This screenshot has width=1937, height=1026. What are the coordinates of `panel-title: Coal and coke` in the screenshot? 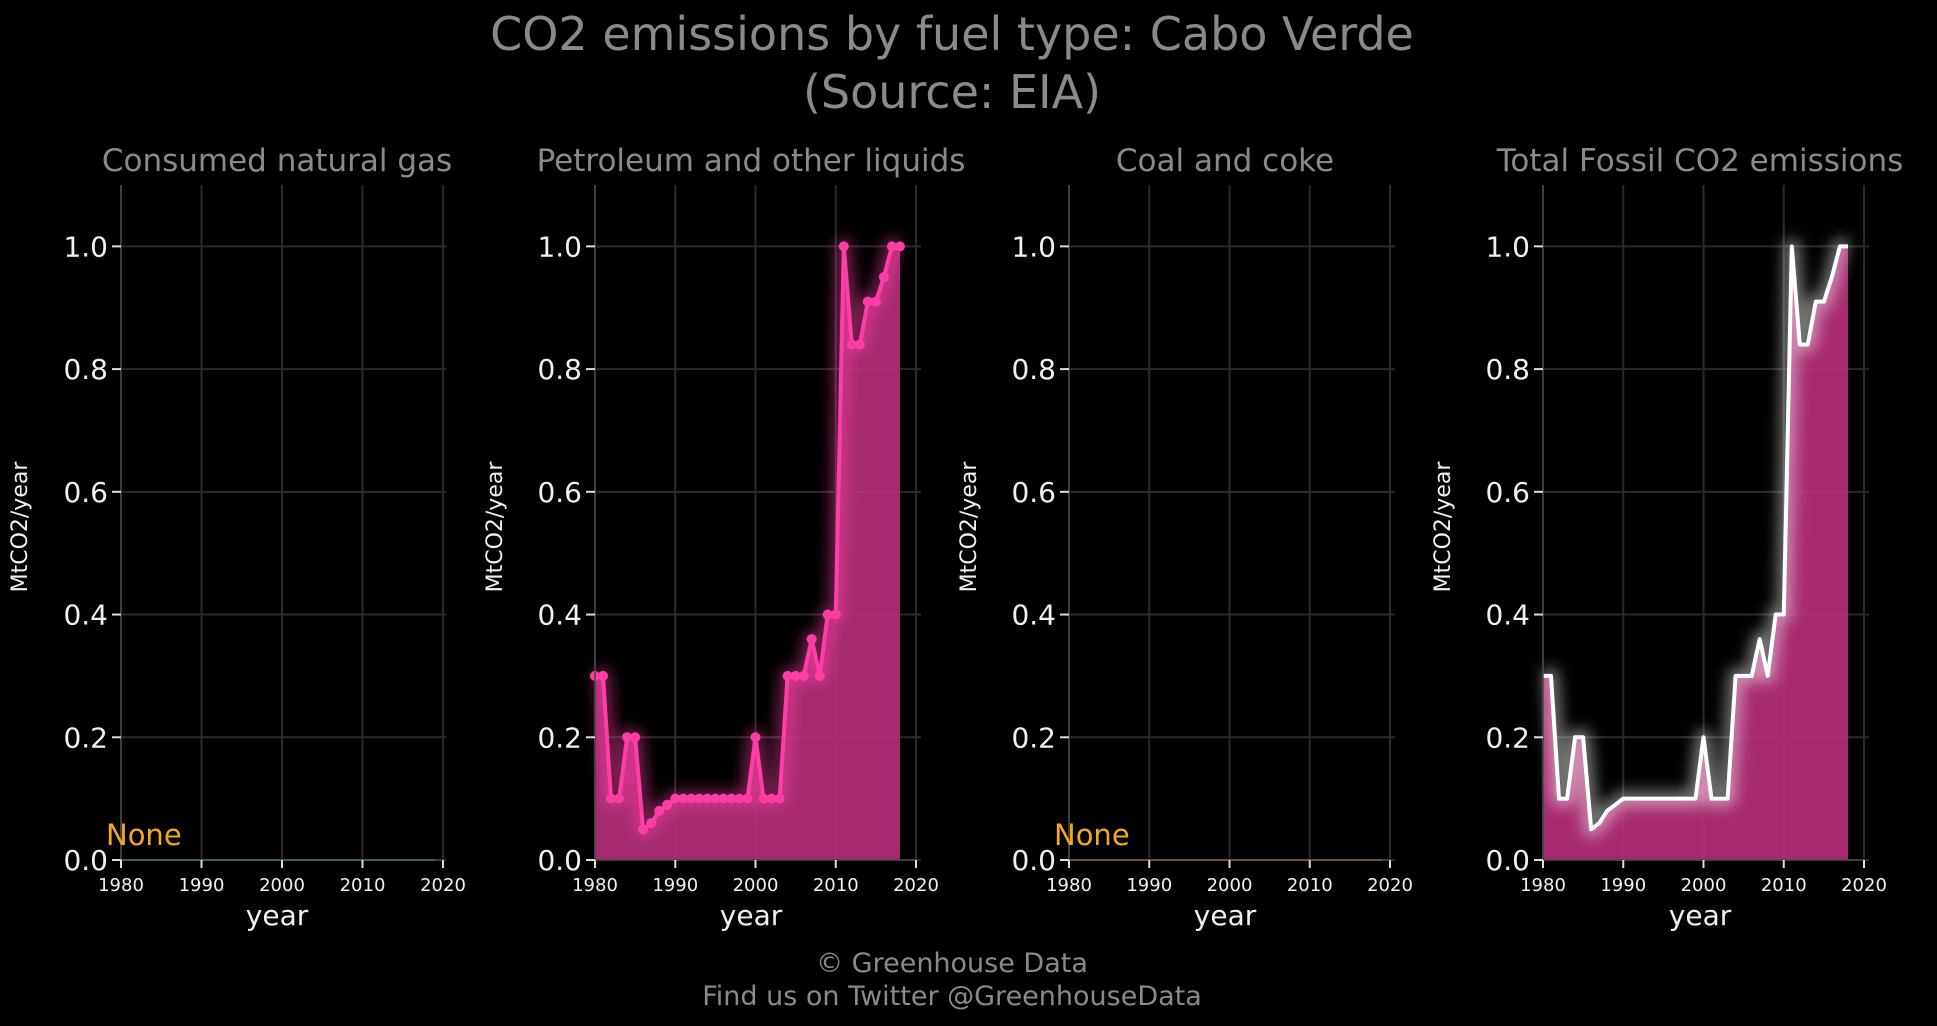 It's located at (1225, 161).